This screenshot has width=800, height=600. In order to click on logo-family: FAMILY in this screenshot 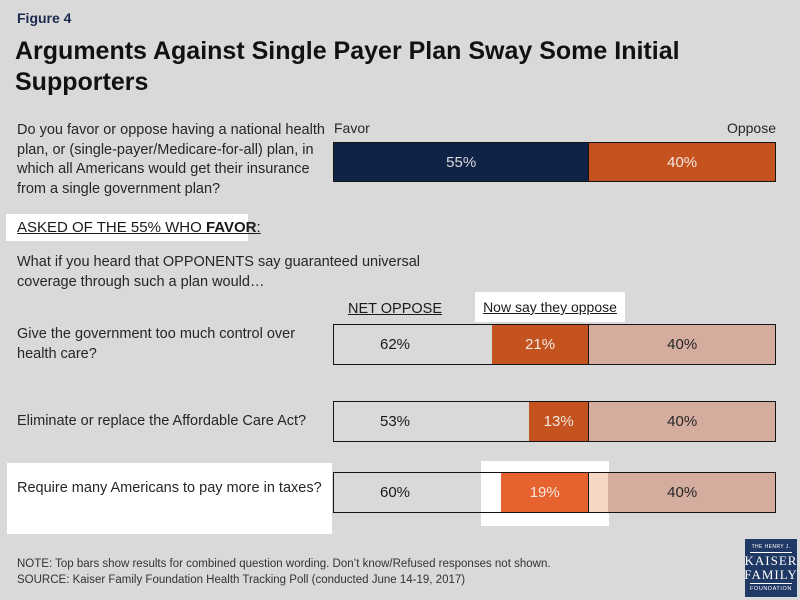, I will do `click(771, 574)`.